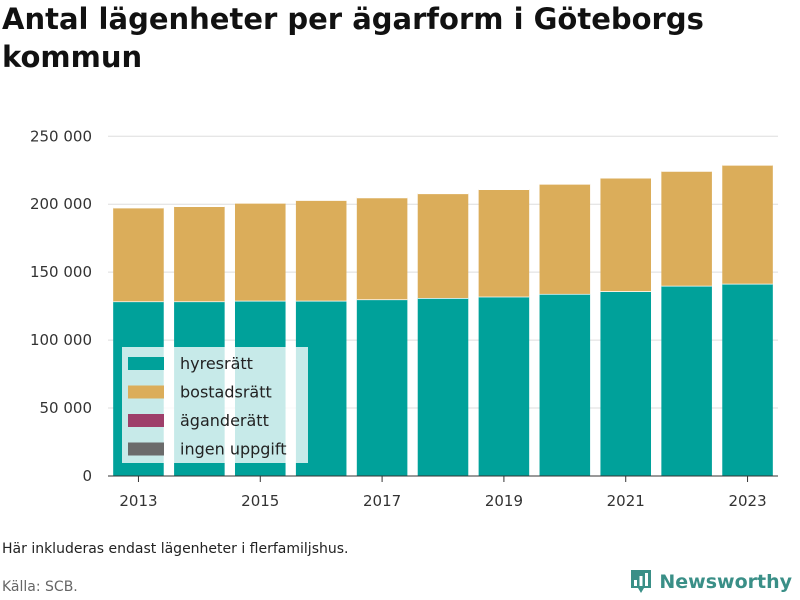 The width and height of the screenshot is (800, 600). What do you see at coordinates (226, 392) in the screenshot?
I see `legend-label: bostadsrätt` at bounding box center [226, 392].